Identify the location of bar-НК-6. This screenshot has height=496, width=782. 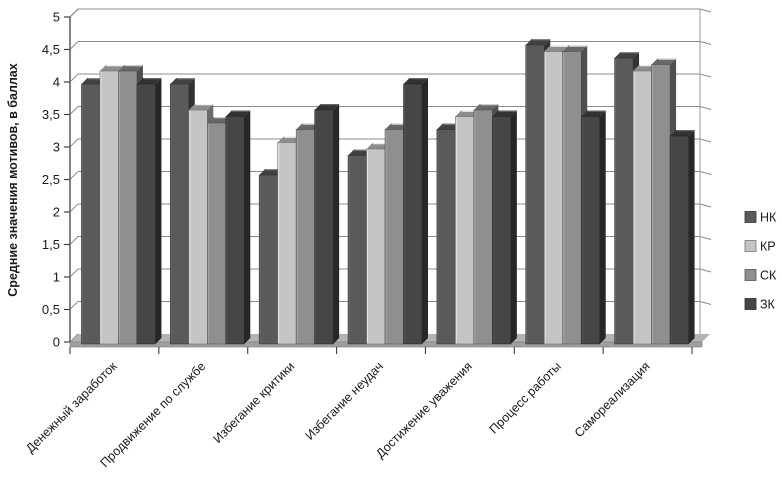
(624, 201).